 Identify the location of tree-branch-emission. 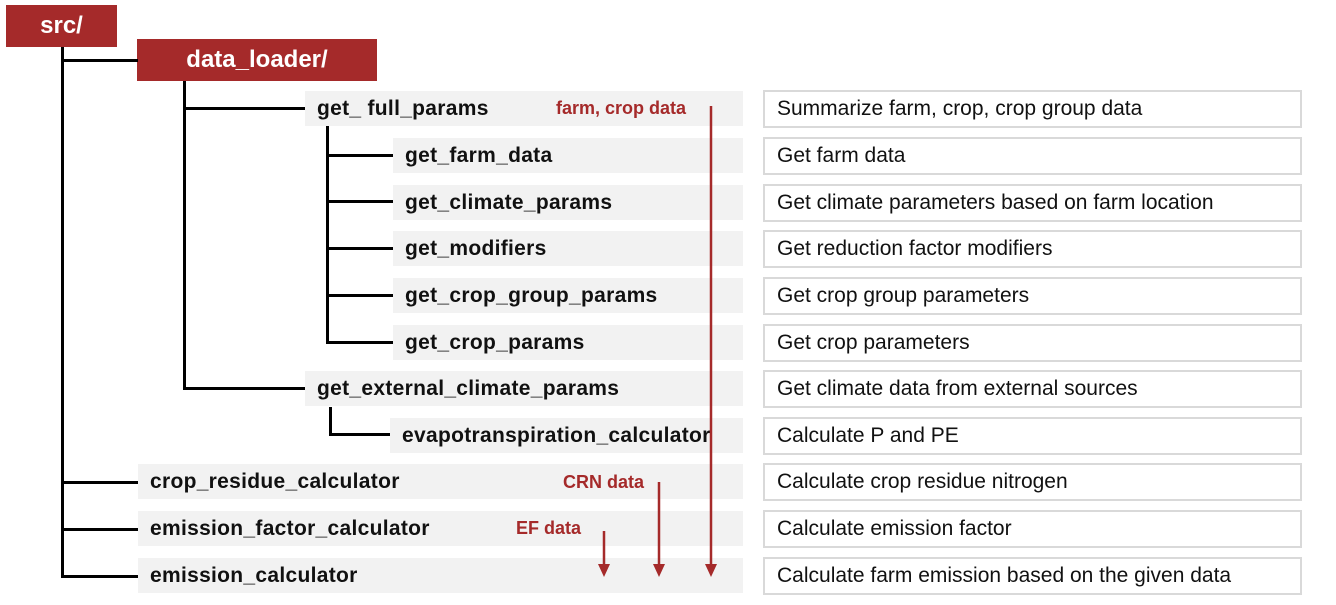
(99, 576).